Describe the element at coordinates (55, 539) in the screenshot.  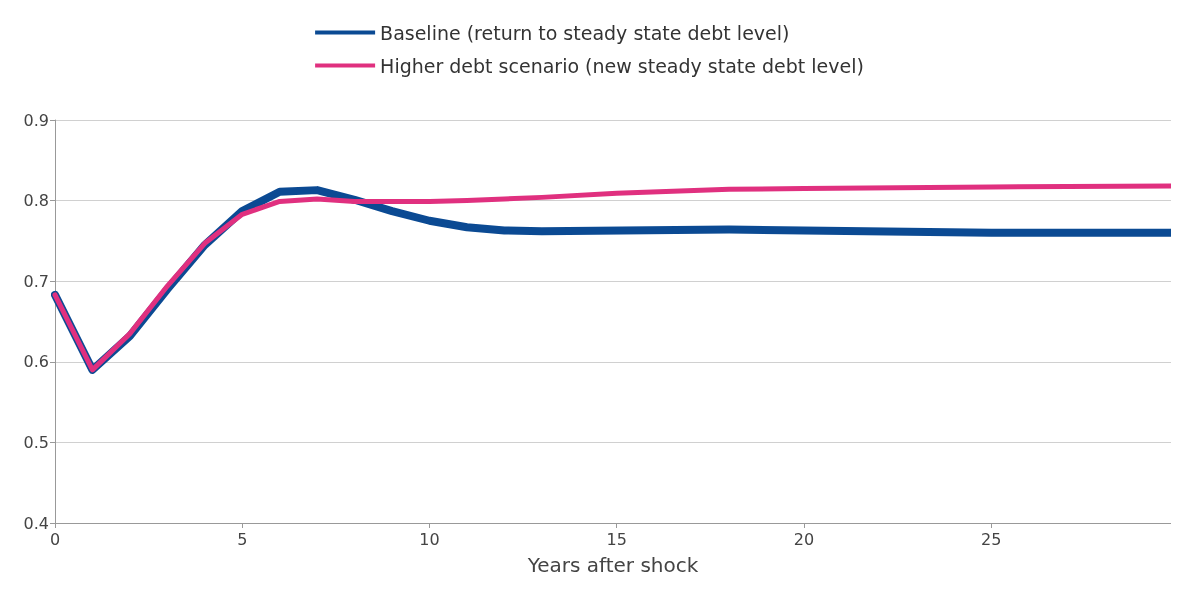
I see `x-tick-label: 0` at that location.